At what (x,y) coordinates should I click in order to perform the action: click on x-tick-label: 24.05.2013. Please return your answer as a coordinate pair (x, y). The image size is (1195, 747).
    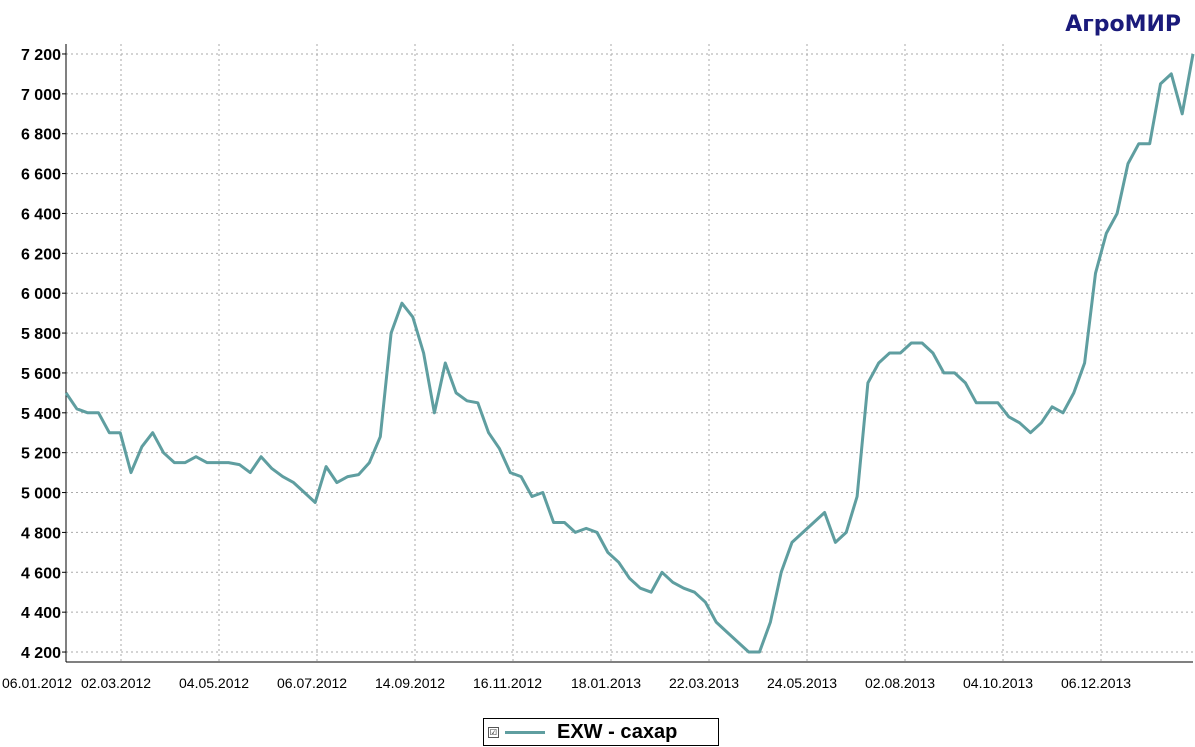
    Looking at the image, I should click on (802, 683).